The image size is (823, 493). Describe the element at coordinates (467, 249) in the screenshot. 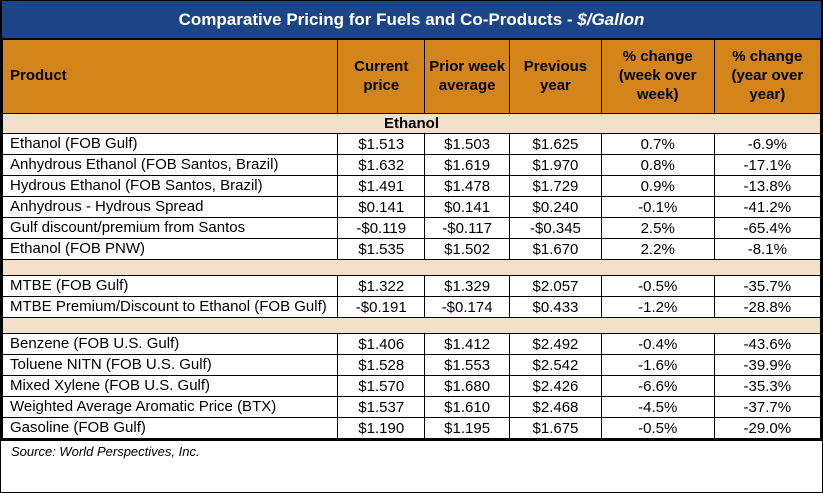

I see `value-cell: $1.502` at that location.